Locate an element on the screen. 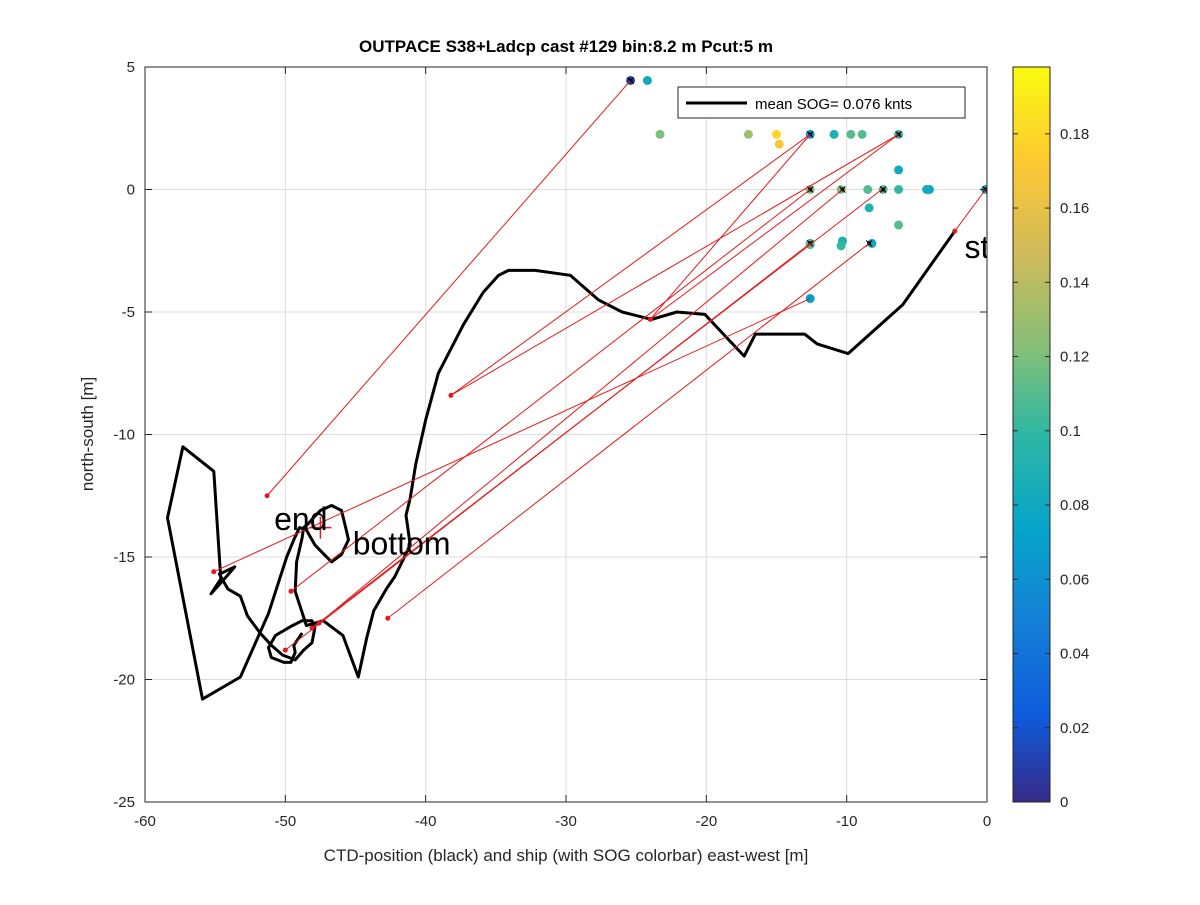  x-tick-label: -60 is located at coordinates (145, 821).